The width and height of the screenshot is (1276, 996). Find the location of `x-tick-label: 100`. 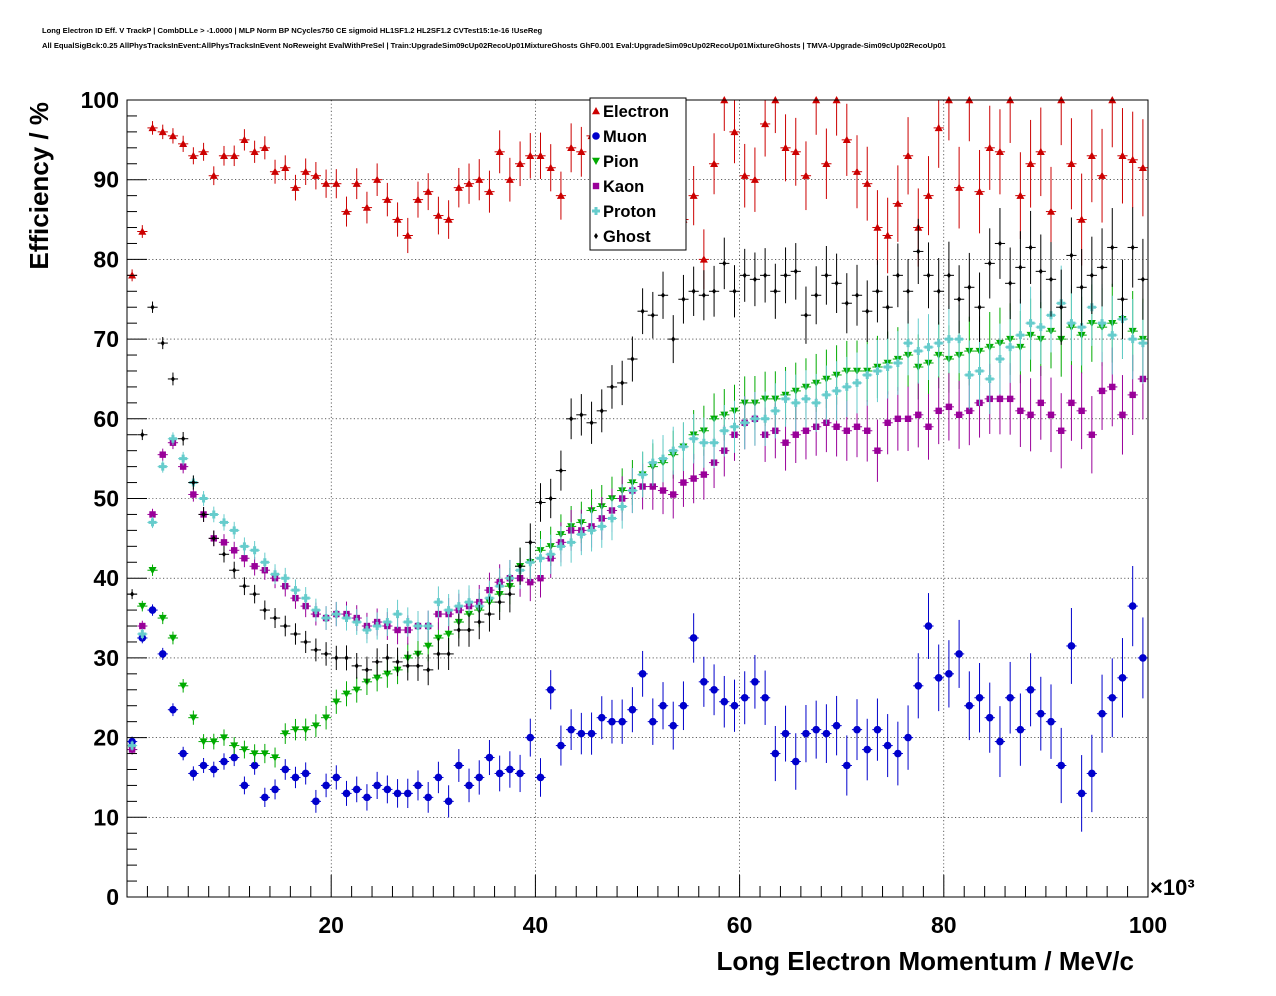

x-tick-label: 100 is located at coordinates (1148, 925).